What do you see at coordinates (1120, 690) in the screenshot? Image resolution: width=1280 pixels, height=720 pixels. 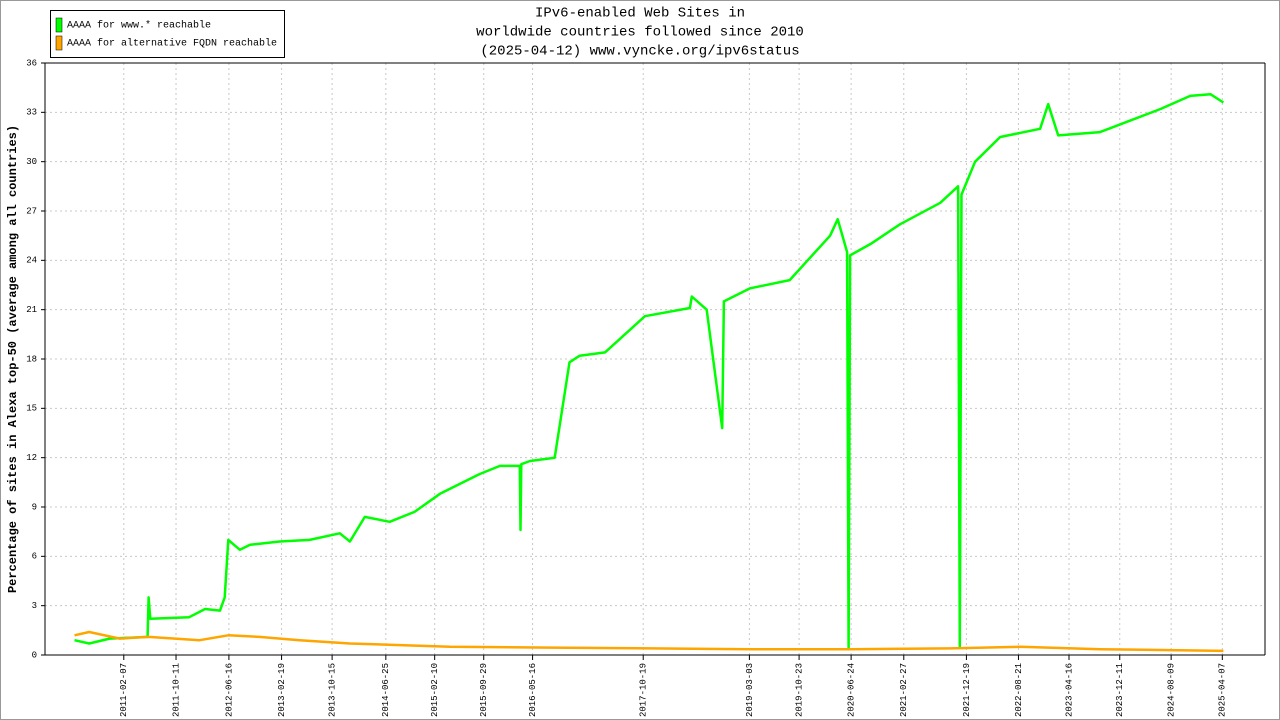 I see `x-tick-label: 2023-12-11` at bounding box center [1120, 690].